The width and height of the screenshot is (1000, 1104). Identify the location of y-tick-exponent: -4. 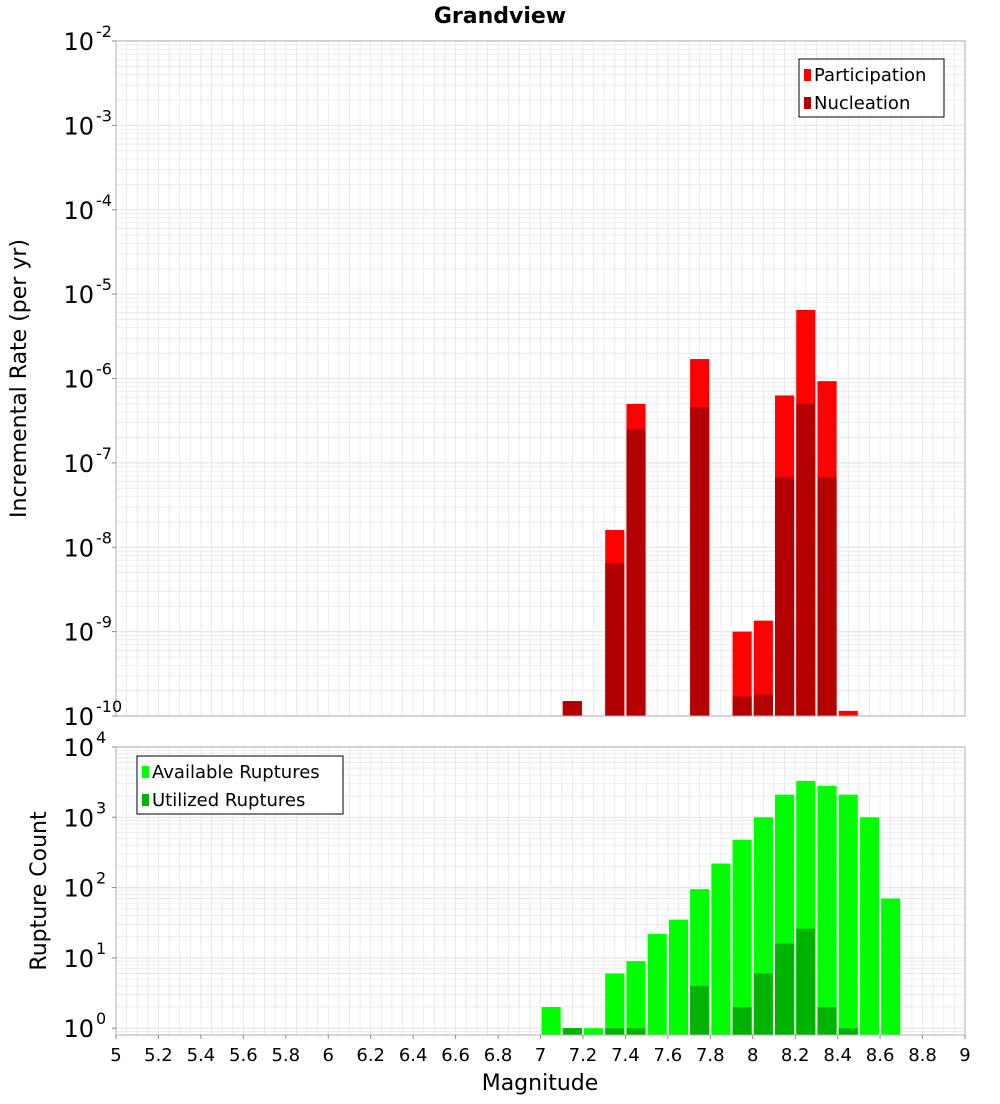
(104, 200).